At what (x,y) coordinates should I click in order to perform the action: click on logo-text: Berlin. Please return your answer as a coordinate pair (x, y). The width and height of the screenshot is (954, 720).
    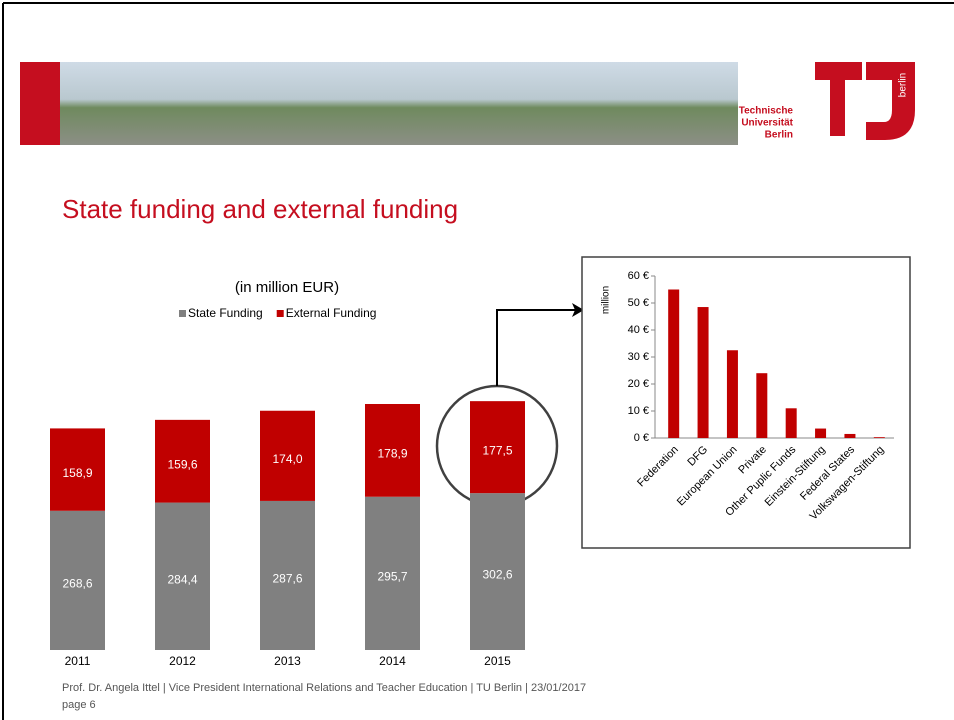
    Looking at the image, I should click on (779, 135).